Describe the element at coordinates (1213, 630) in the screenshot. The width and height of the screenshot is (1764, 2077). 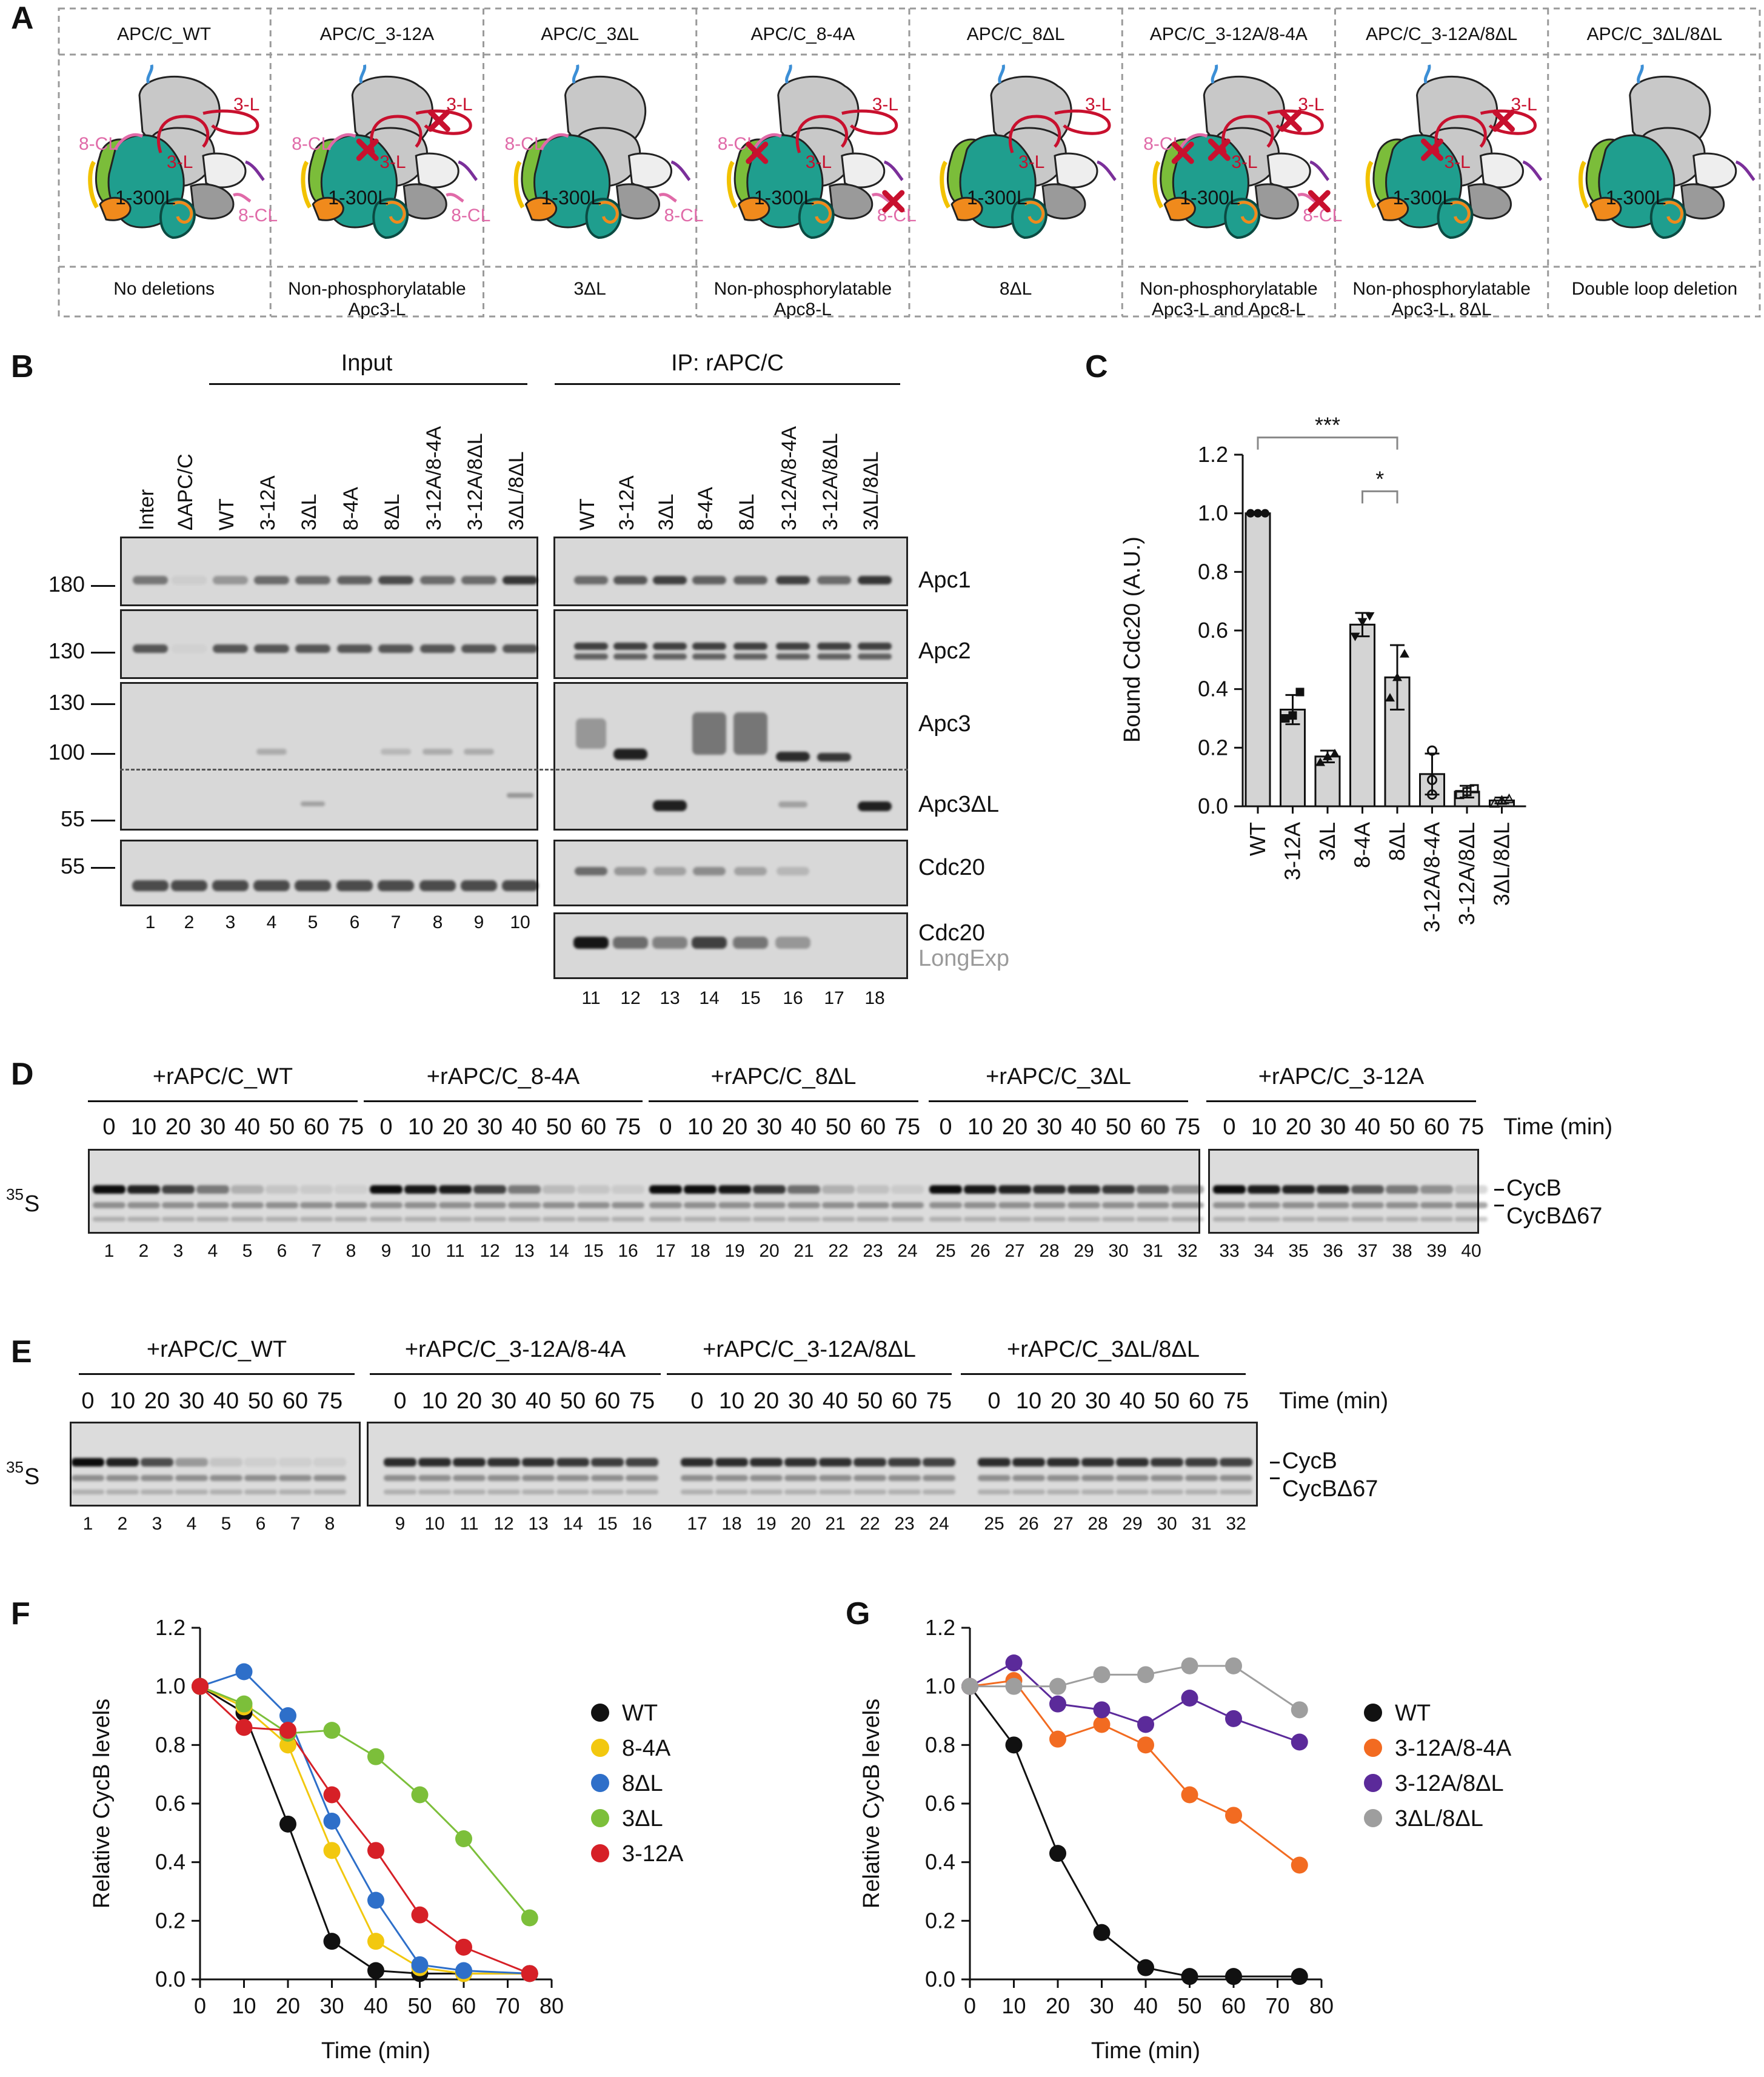
I see `y-tick-label: 0.6` at that location.